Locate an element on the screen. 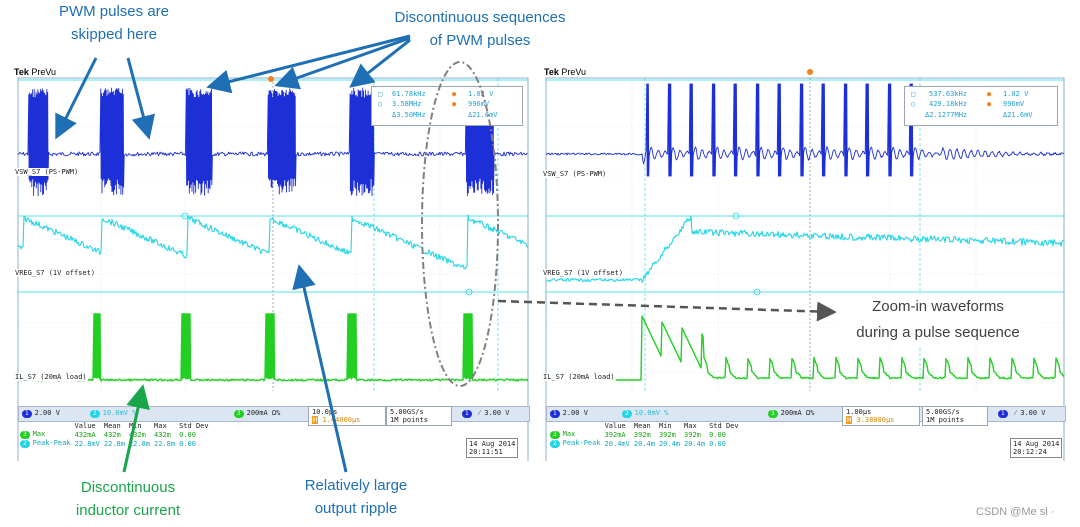  right-record: 1M points is located at coordinates (945, 420).